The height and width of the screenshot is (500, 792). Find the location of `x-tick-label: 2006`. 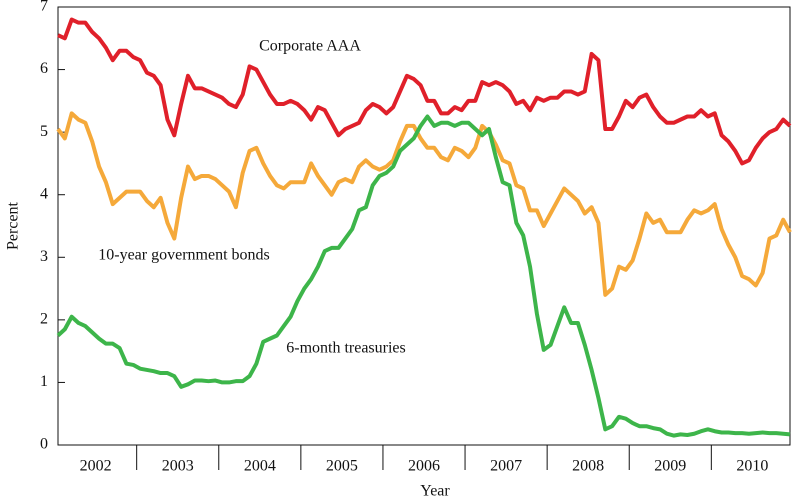

x-tick-label: 2006 is located at coordinates (424, 466).